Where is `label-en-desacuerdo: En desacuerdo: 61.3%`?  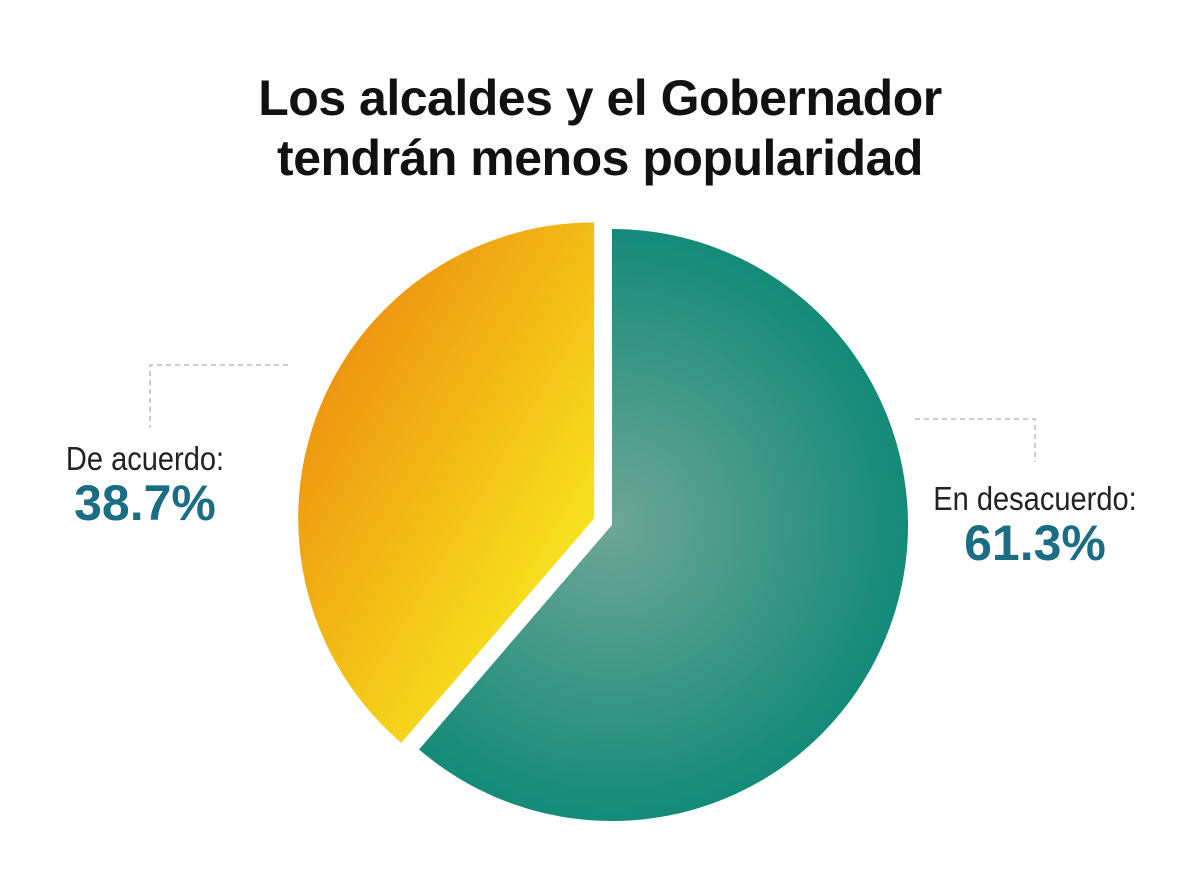
label-en-desacuerdo: En desacuerdo: 61.3% is located at coordinates (1035, 524).